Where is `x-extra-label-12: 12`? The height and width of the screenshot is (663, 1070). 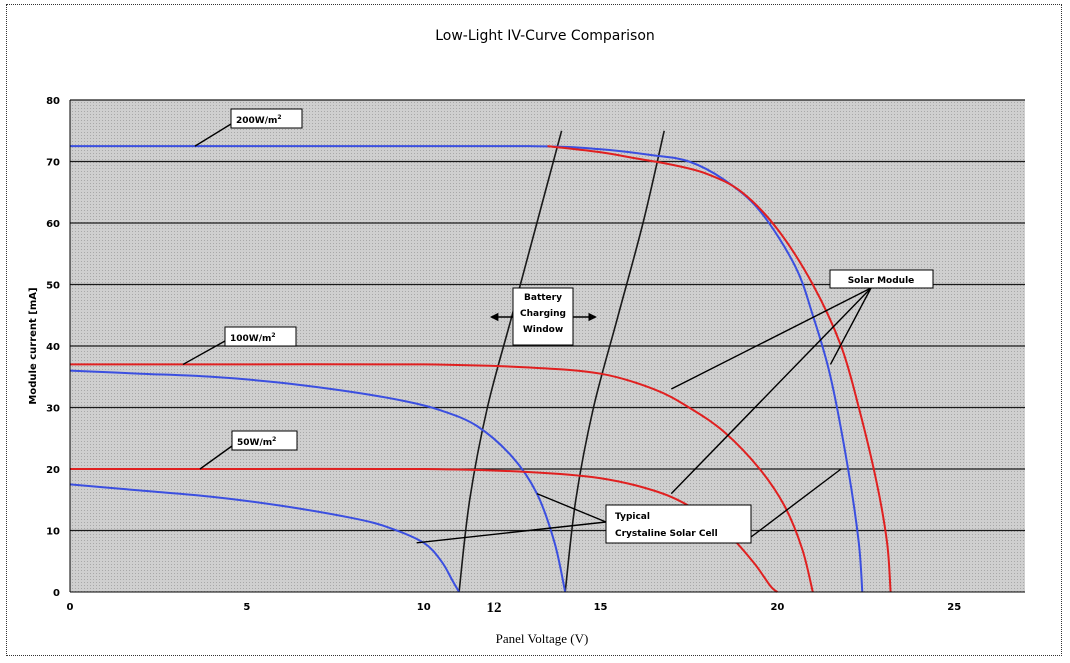
x-extra-label-12: 12 is located at coordinates (494, 608).